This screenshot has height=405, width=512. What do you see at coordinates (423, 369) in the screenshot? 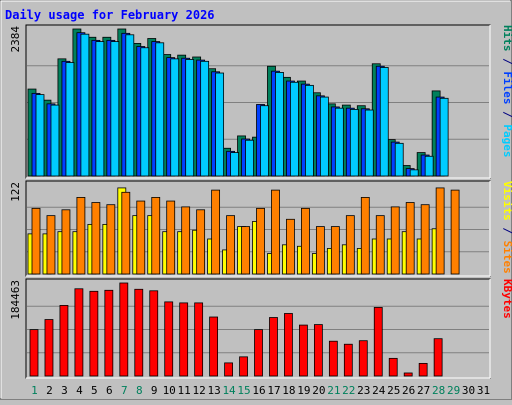
I see `bar-kbytes-day-27: KBytes 27: 25000` at bounding box center [423, 369].